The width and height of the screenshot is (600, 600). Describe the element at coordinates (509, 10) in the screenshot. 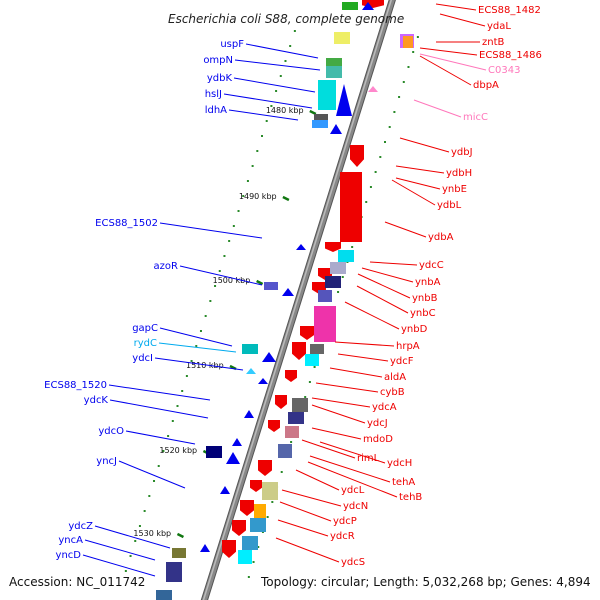

I see `gene-label-right: ECS88_1482` at that location.